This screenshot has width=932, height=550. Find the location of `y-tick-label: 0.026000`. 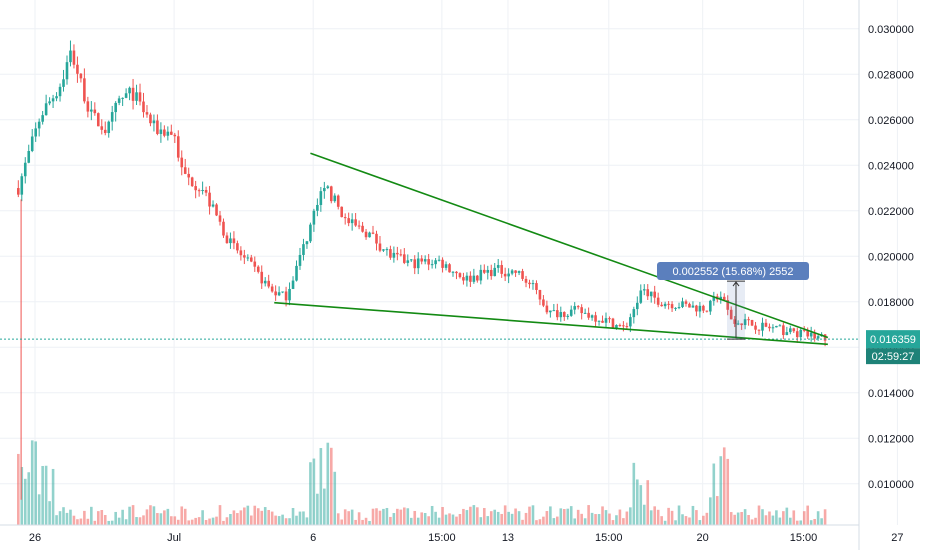

y-tick-label: 0.026000 is located at coordinates (891, 121).